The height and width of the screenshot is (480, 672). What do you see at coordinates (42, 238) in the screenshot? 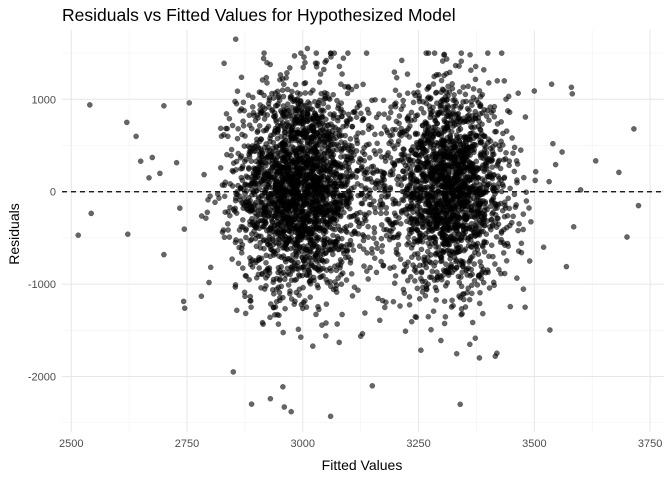
I see `y-axis-ticks: -2000 -1000 0 1000` at bounding box center [42, 238].